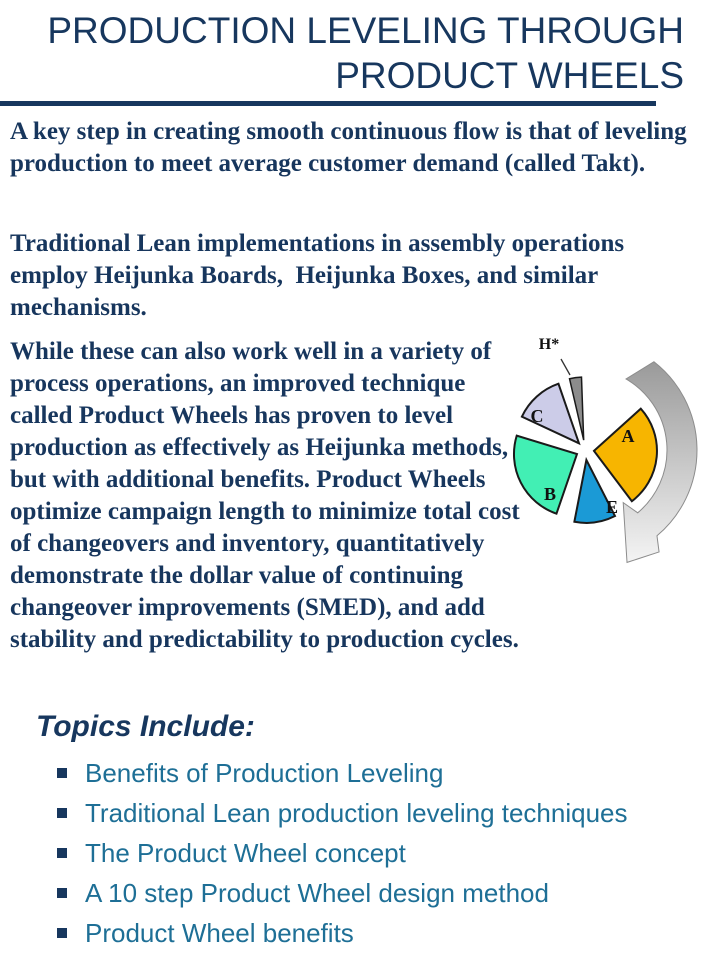  I want to click on list-item-label: A 10 step Product Wheel design method, so click(317, 893).